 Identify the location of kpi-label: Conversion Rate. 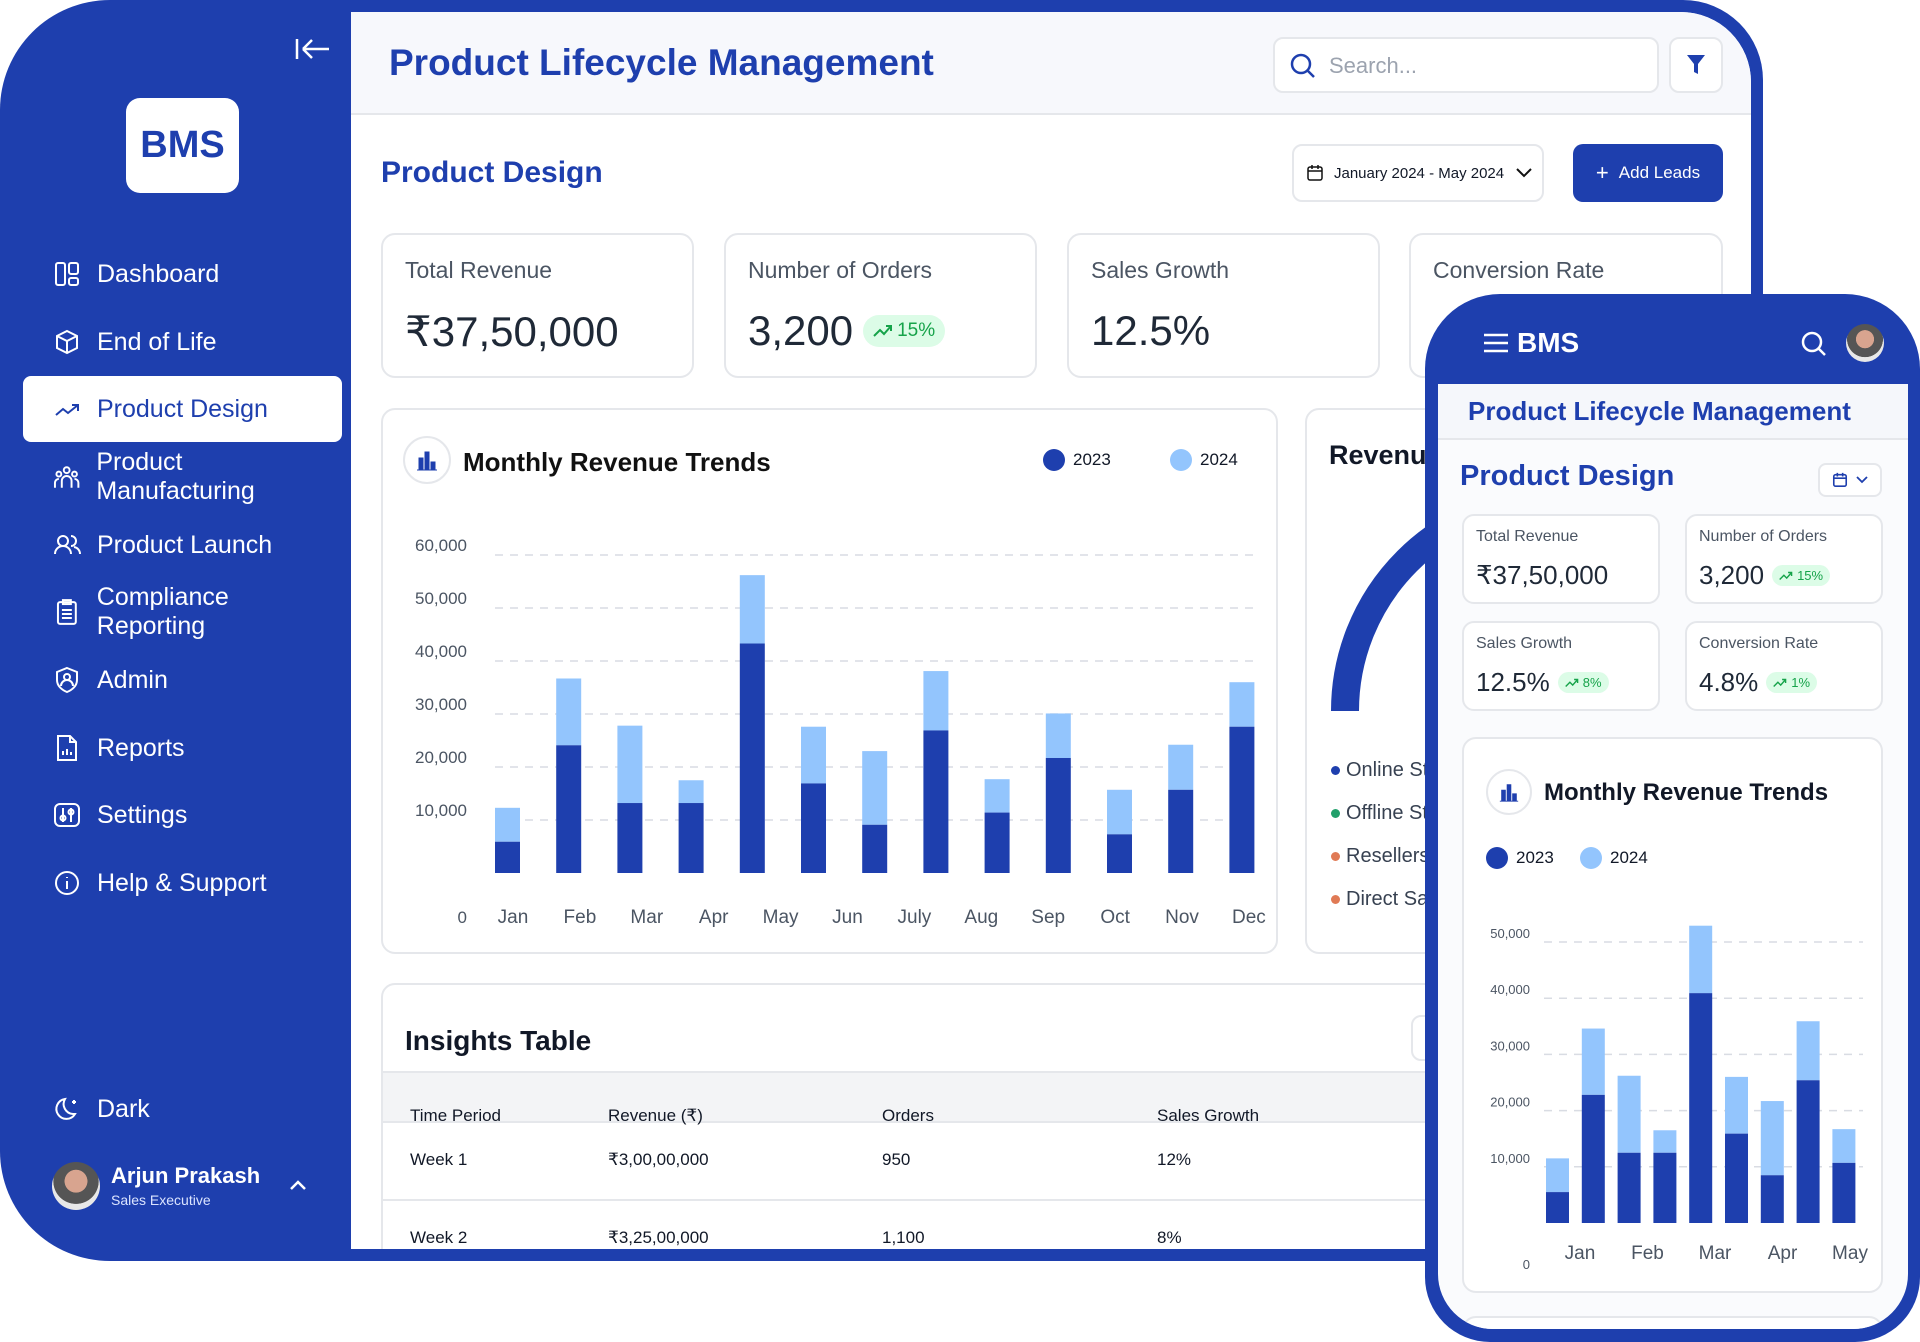
(1519, 270).